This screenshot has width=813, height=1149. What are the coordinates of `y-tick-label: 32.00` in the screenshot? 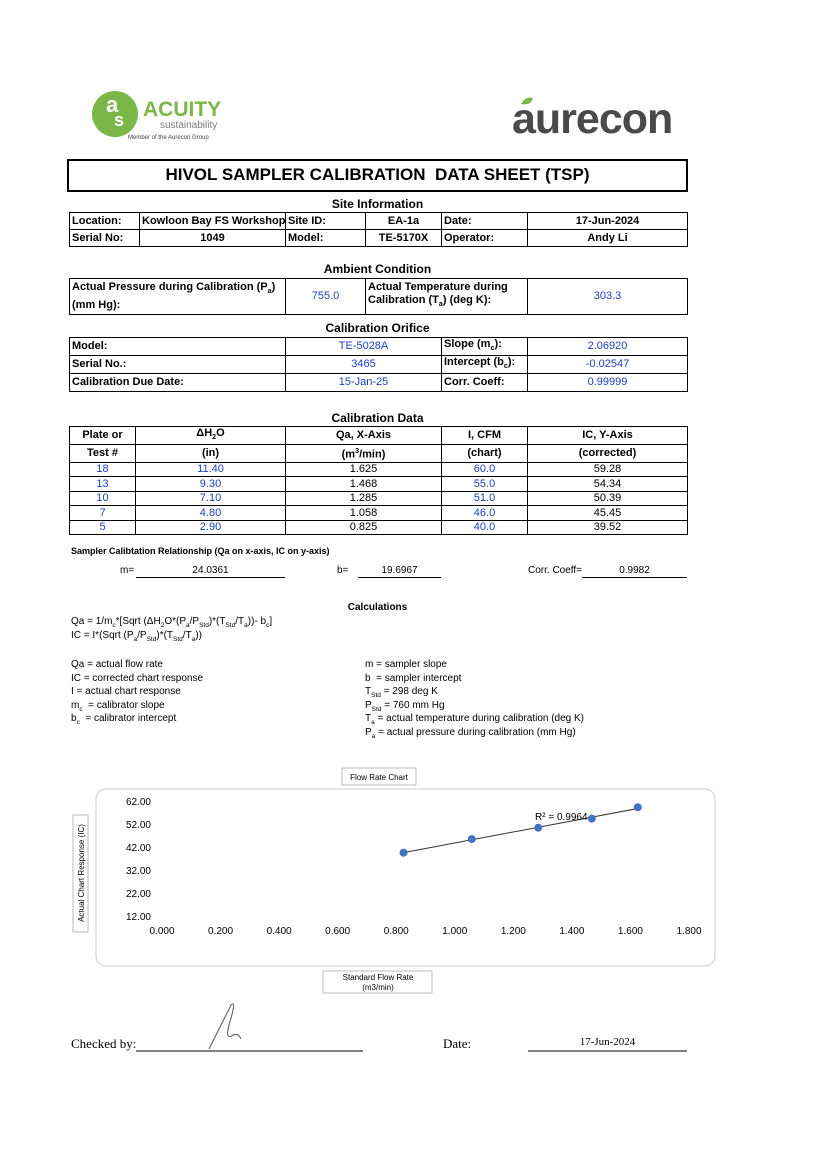 It's located at (138, 871).